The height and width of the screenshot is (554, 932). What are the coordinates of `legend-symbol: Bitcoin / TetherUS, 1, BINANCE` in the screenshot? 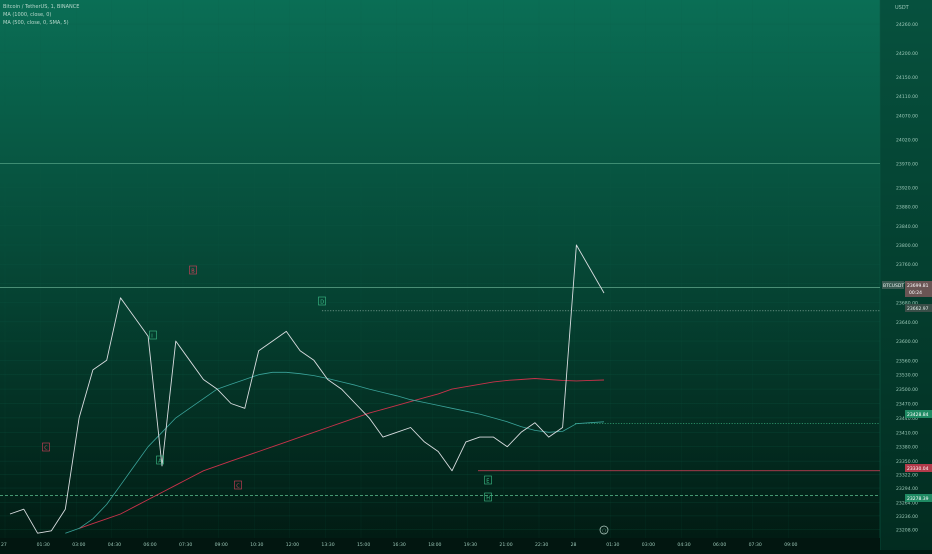 It's located at (41, 7).